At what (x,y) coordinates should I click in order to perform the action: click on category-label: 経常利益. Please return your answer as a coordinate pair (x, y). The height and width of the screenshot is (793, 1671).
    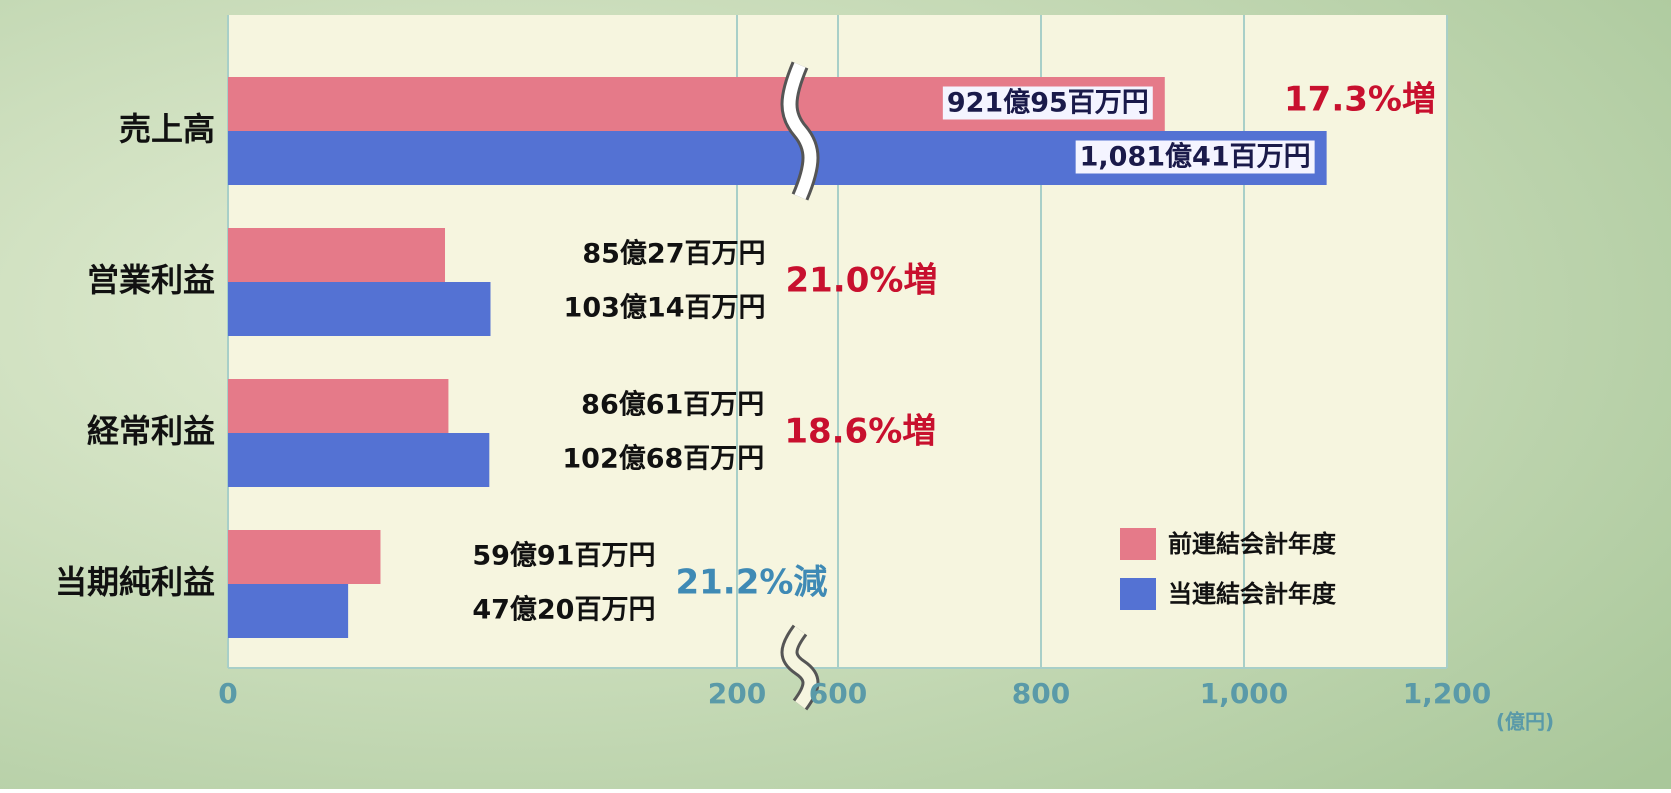
    Looking at the image, I should click on (151, 431).